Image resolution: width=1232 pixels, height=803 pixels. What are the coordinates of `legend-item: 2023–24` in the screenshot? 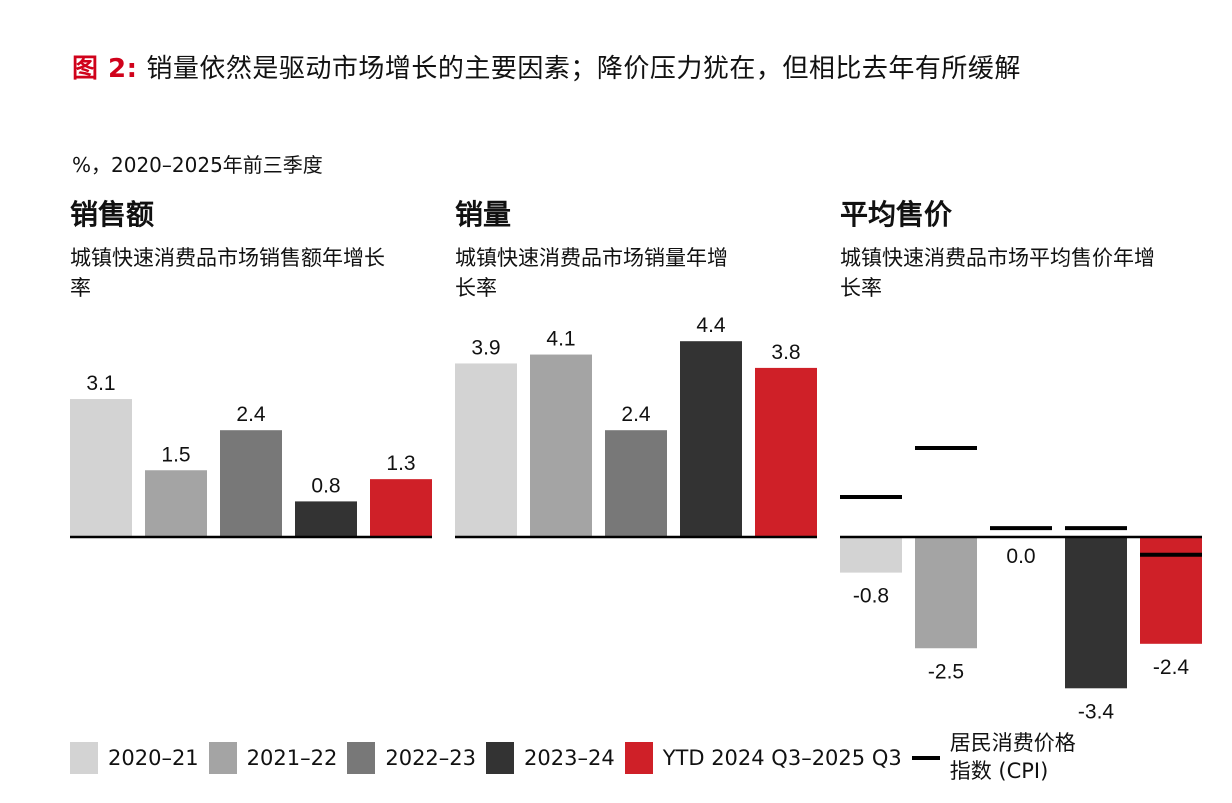 It's located at (550, 758).